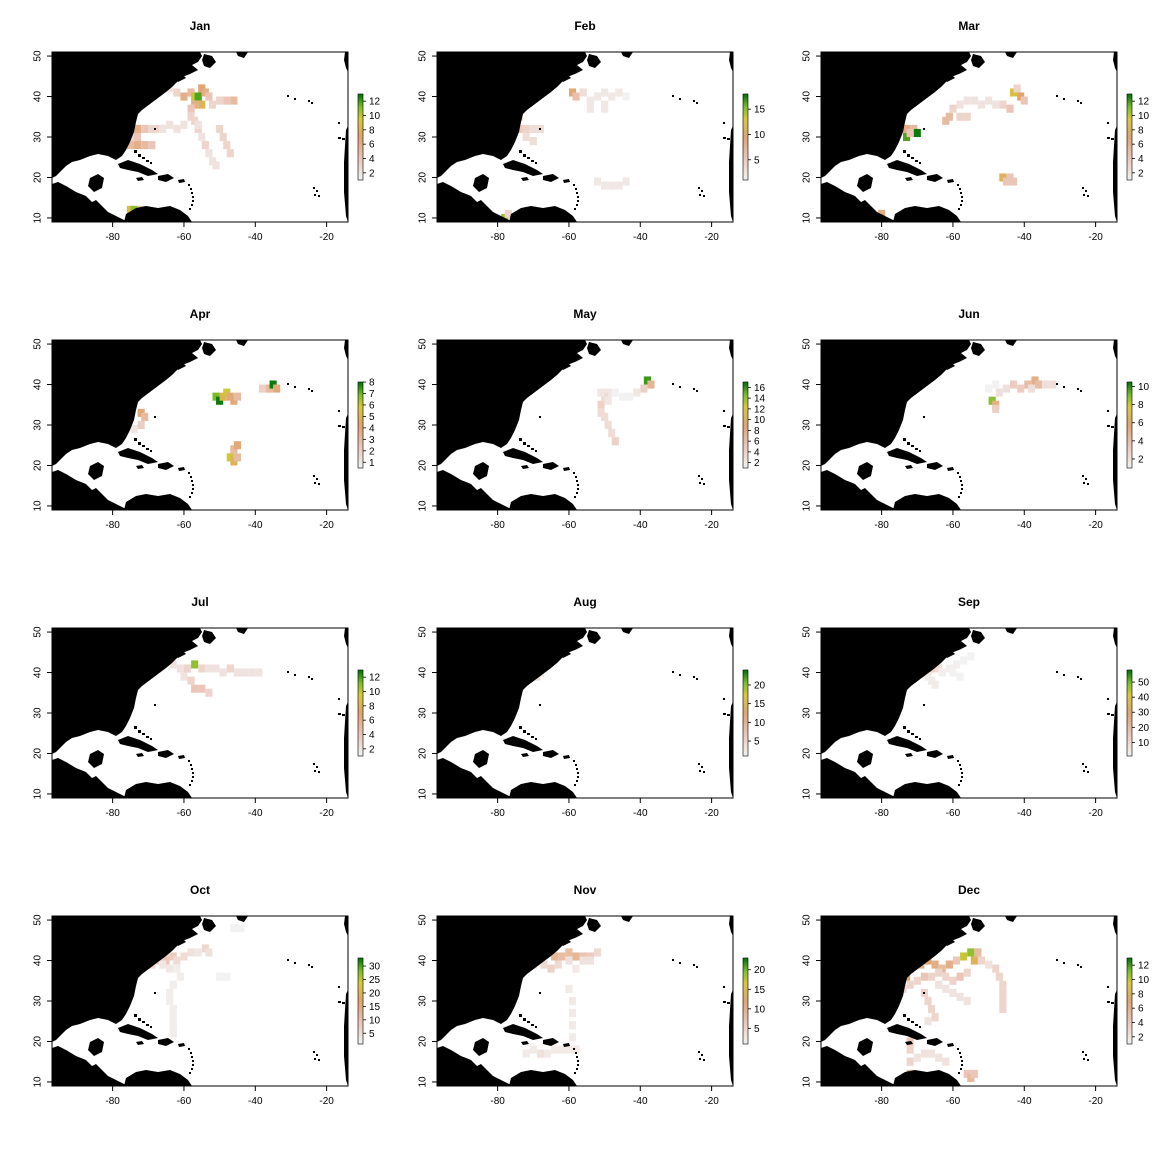 This screenshot has width=1152, height=1152. What do you see at coordinates (372, 1034) in the screenshot?
I see `legend-tick-label: 5` at bounding box center [372, 1034].